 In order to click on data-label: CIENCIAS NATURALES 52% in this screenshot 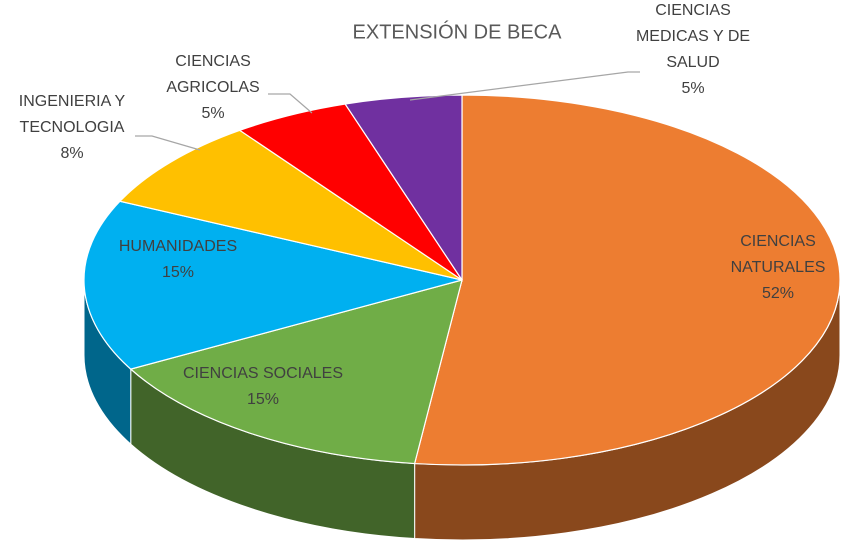, I will do `click(778, 268)`.